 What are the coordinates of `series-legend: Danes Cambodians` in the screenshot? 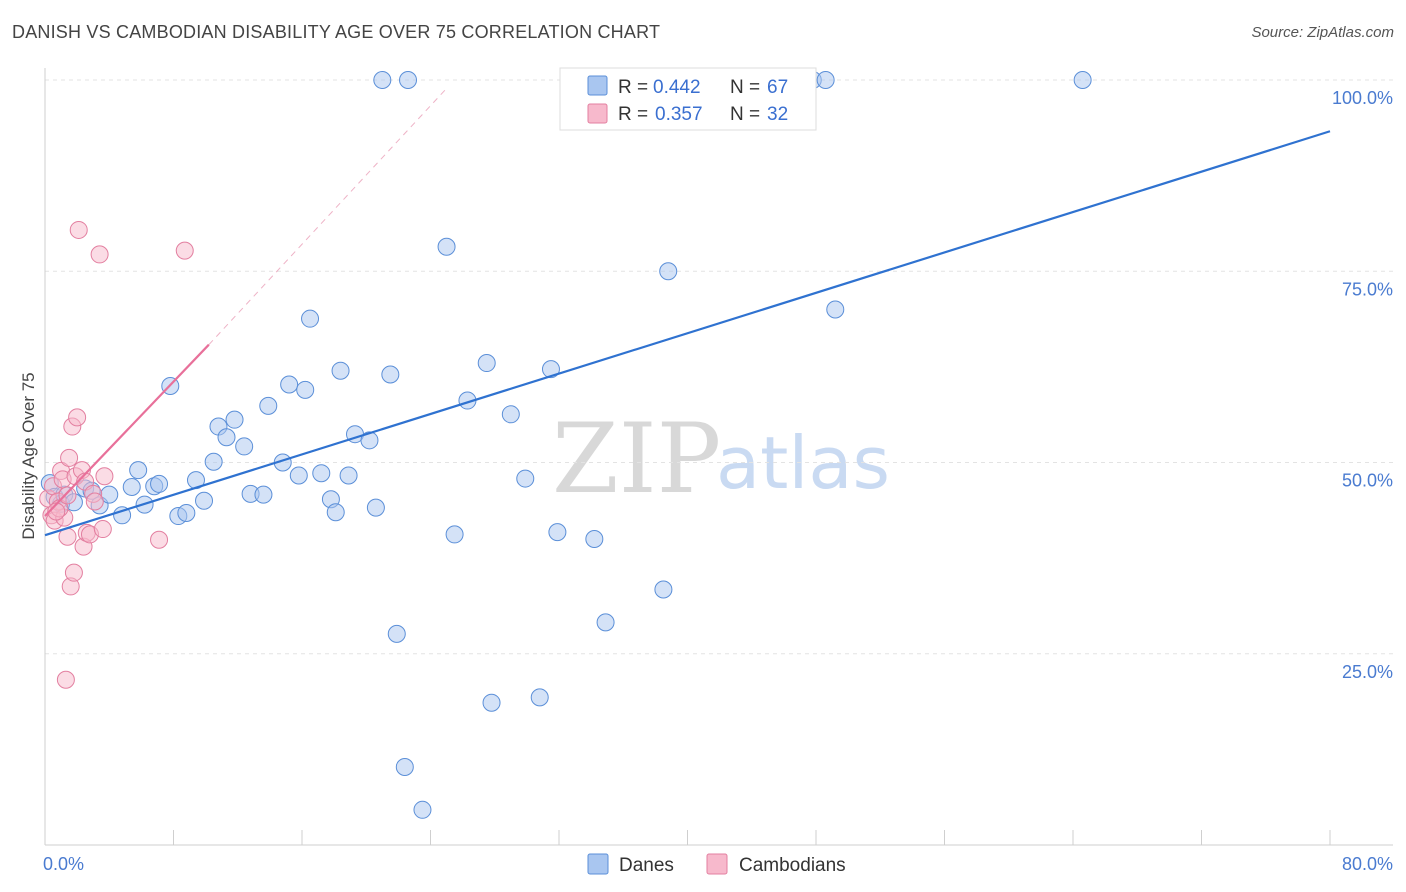 It's located at (716, 864).